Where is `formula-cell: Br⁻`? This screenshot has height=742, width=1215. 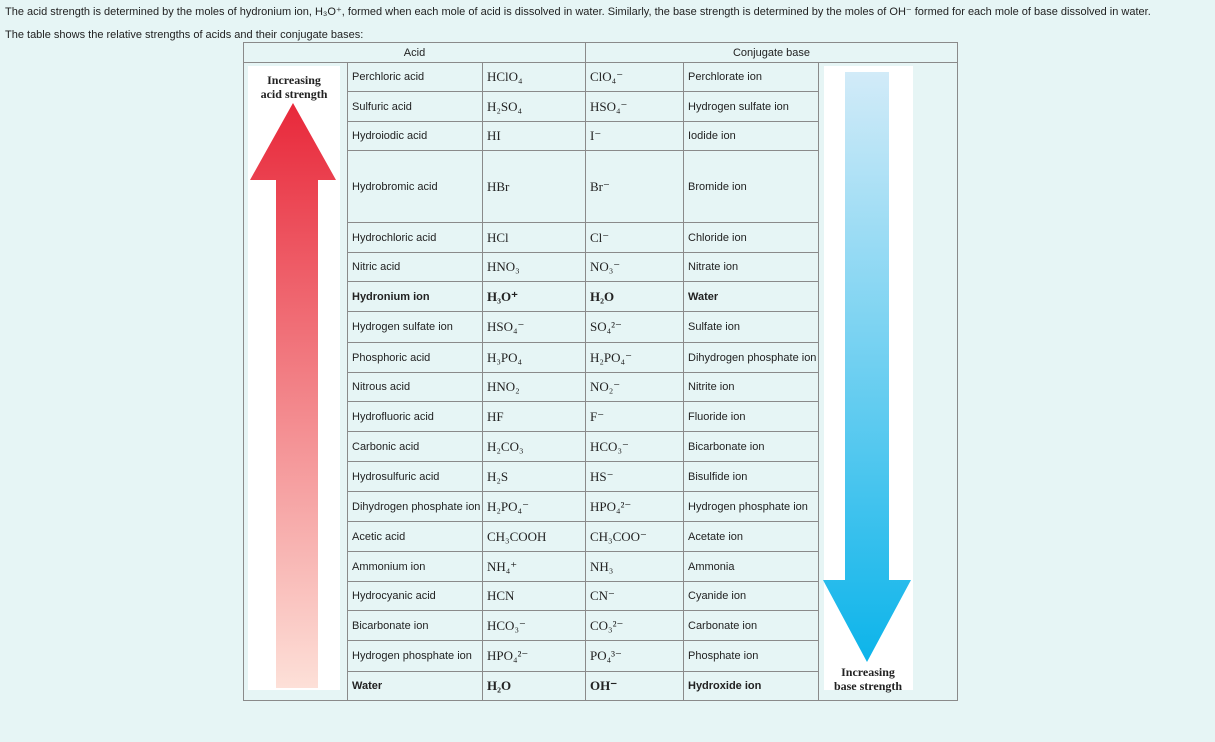 formula-cell: Br⁻ is located at coordinates (634, 186).